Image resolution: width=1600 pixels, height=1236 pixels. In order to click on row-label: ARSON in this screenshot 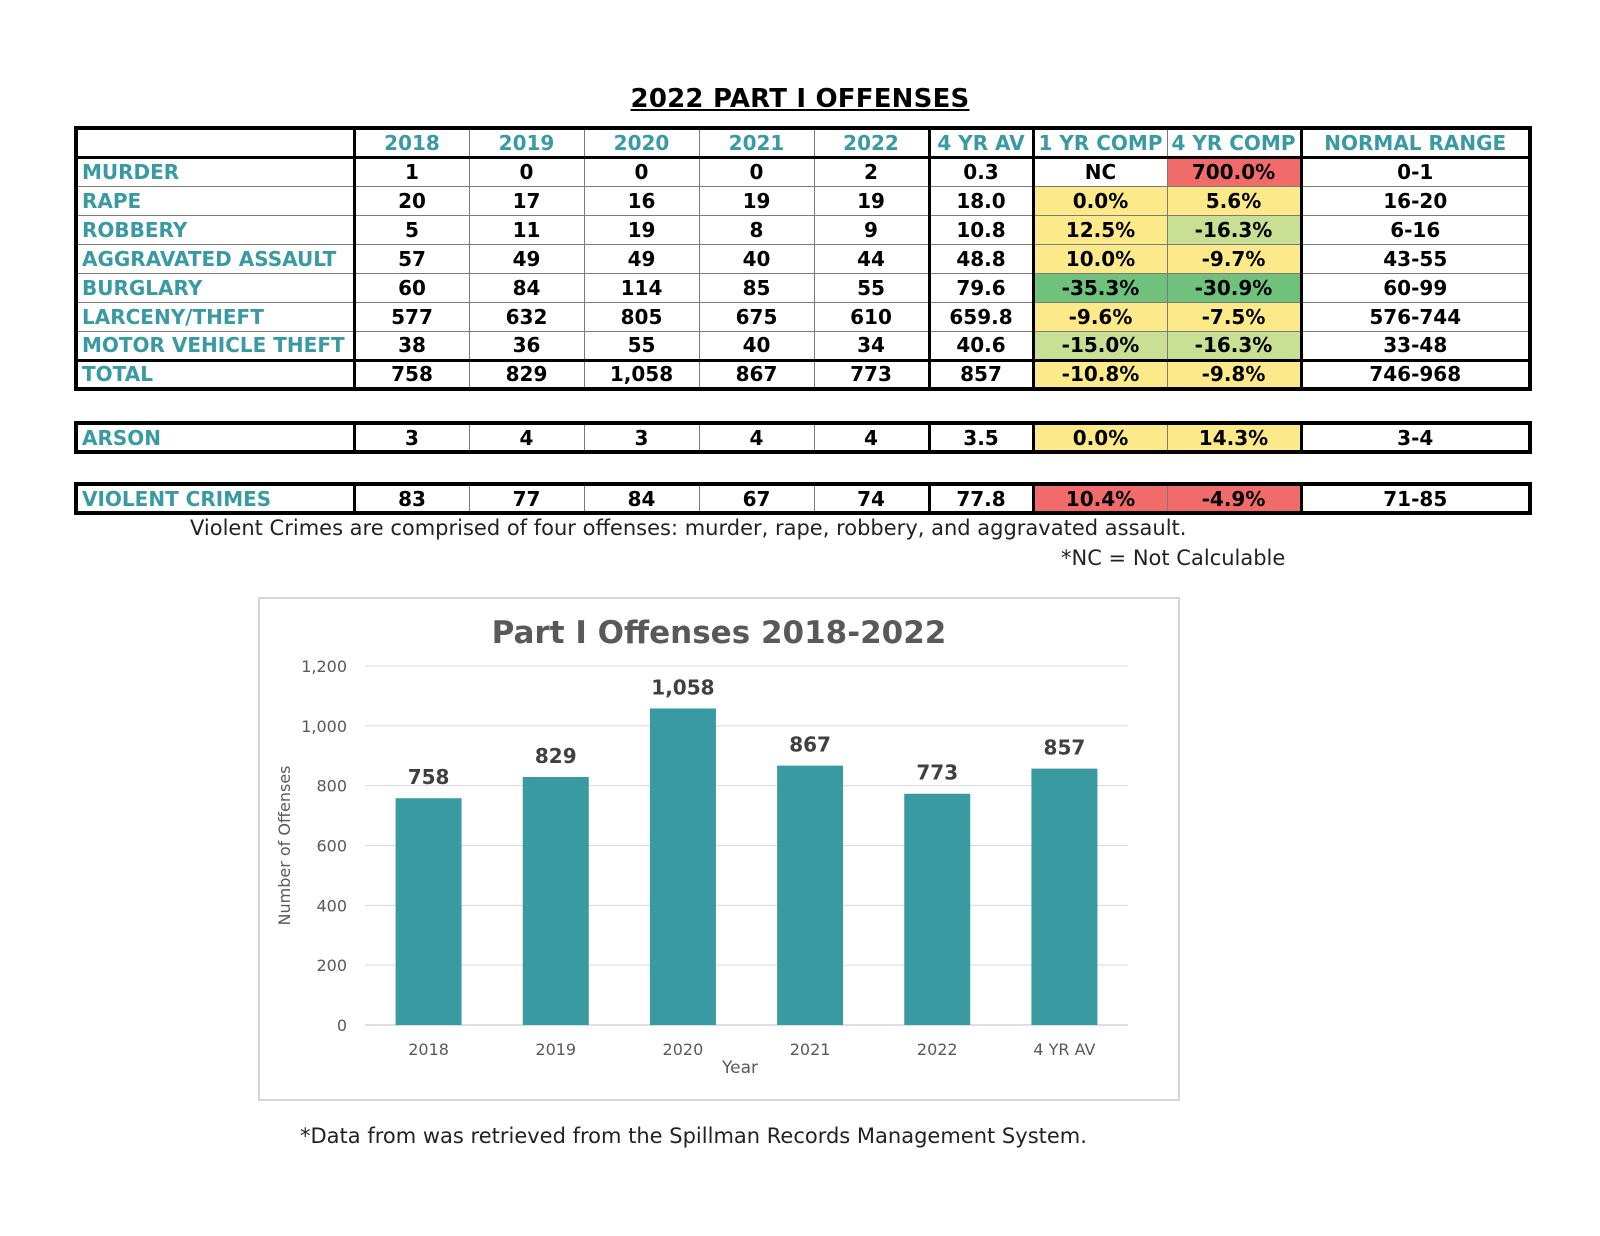, I will do `click(215, 437)`.